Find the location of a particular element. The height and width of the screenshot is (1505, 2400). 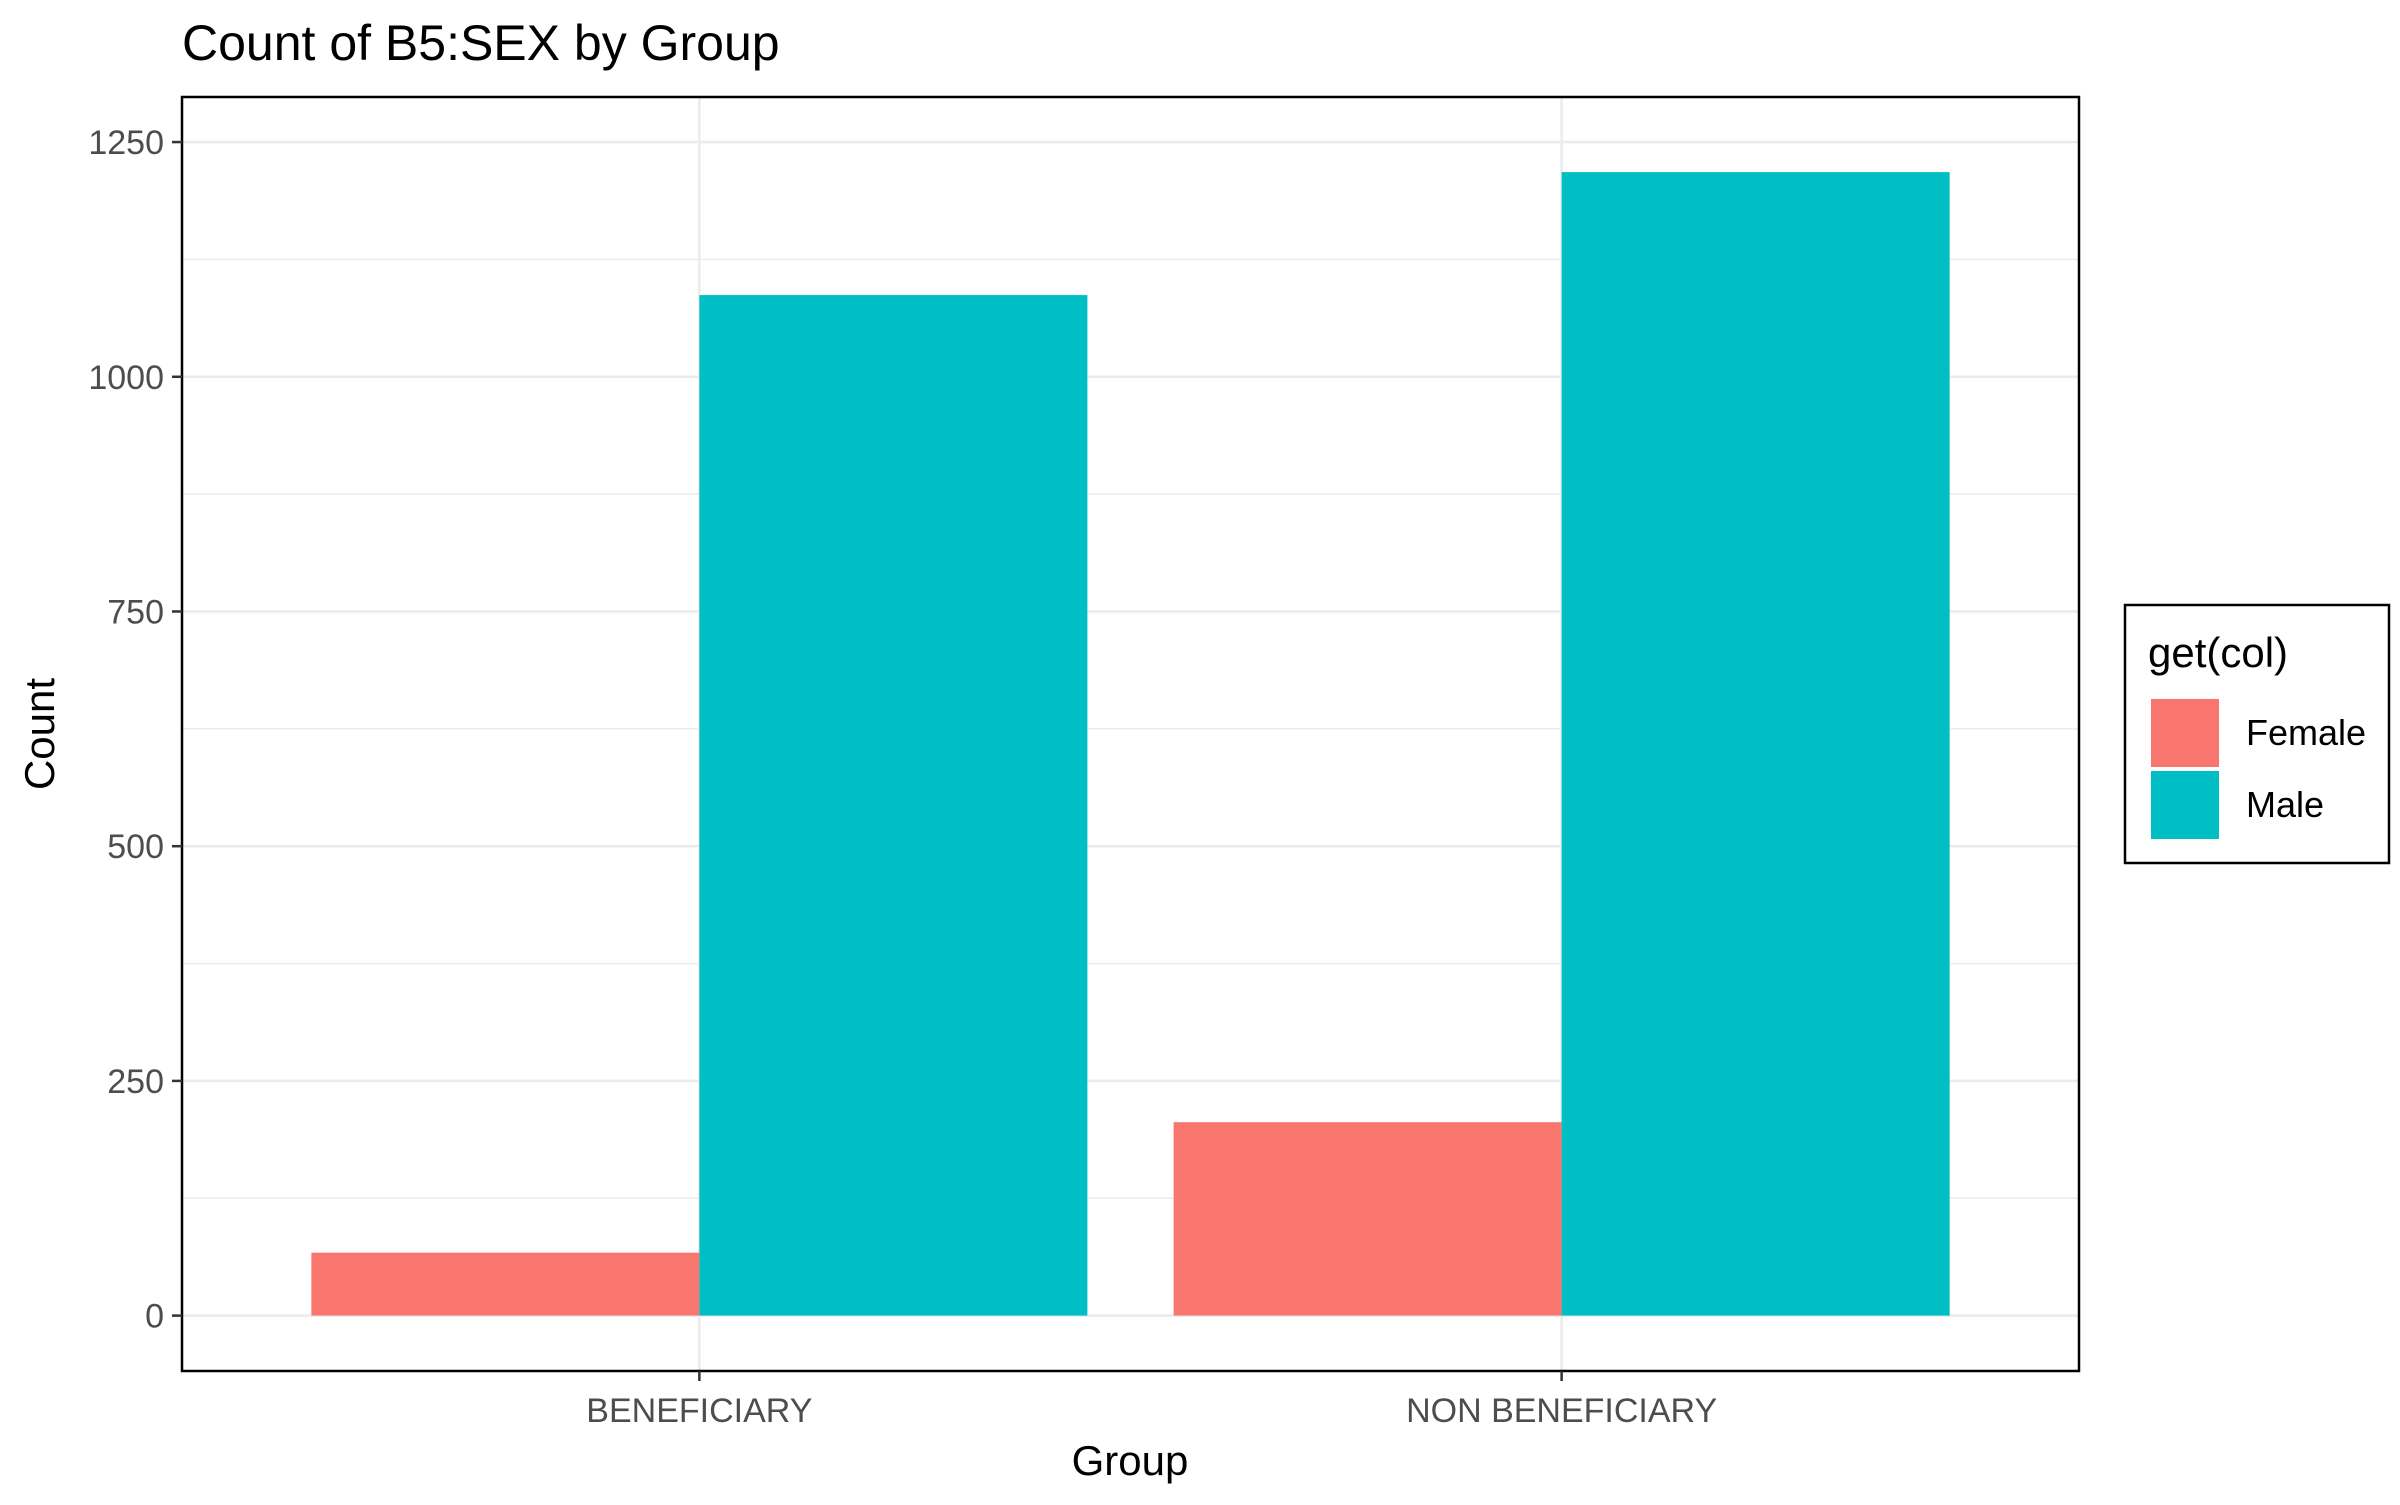

x-axis: BENEFICIARY NON BENEFICIARY is located at coordinates (1151, 1400).